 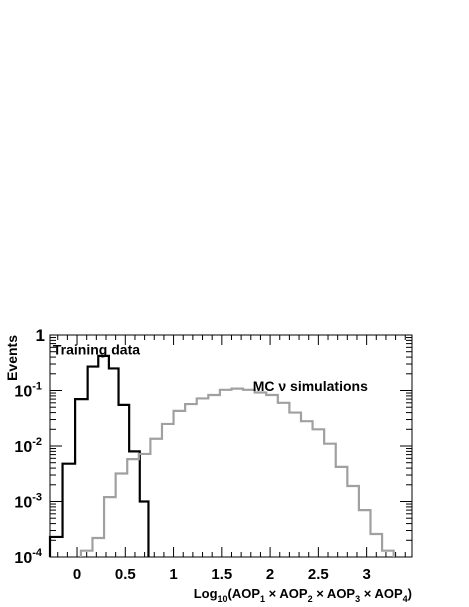 I want to click on y-tick-label: 10⁻¹, so click(x=28, y=391).